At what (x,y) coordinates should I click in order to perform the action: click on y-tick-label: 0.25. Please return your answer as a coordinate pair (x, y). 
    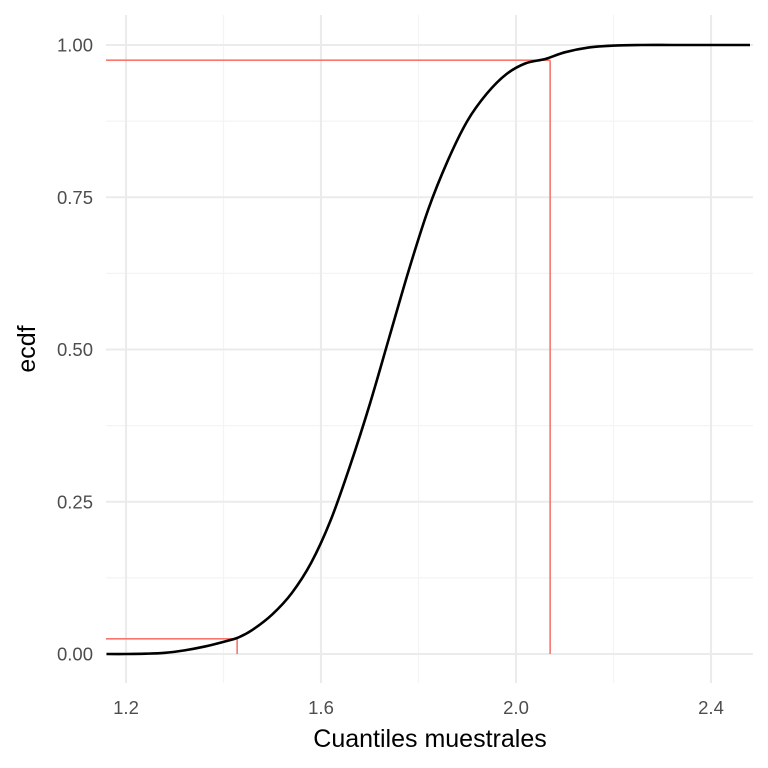
    Looking at the image, I should click on (75, 501).